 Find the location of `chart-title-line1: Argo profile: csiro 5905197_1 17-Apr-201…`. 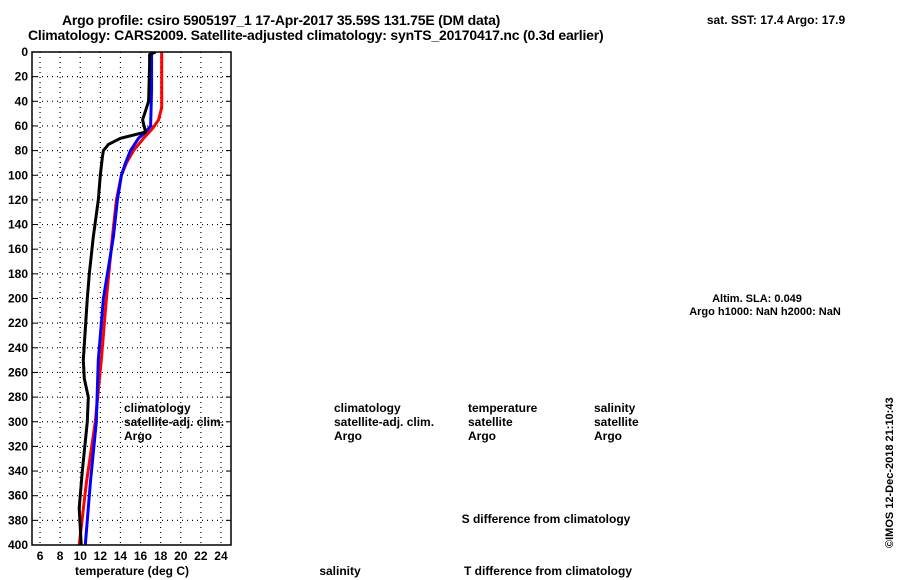

chart-title-line1: Argo profile: csiro 5905197_1 17-Apr-201… is located at coordinates (281, 20).